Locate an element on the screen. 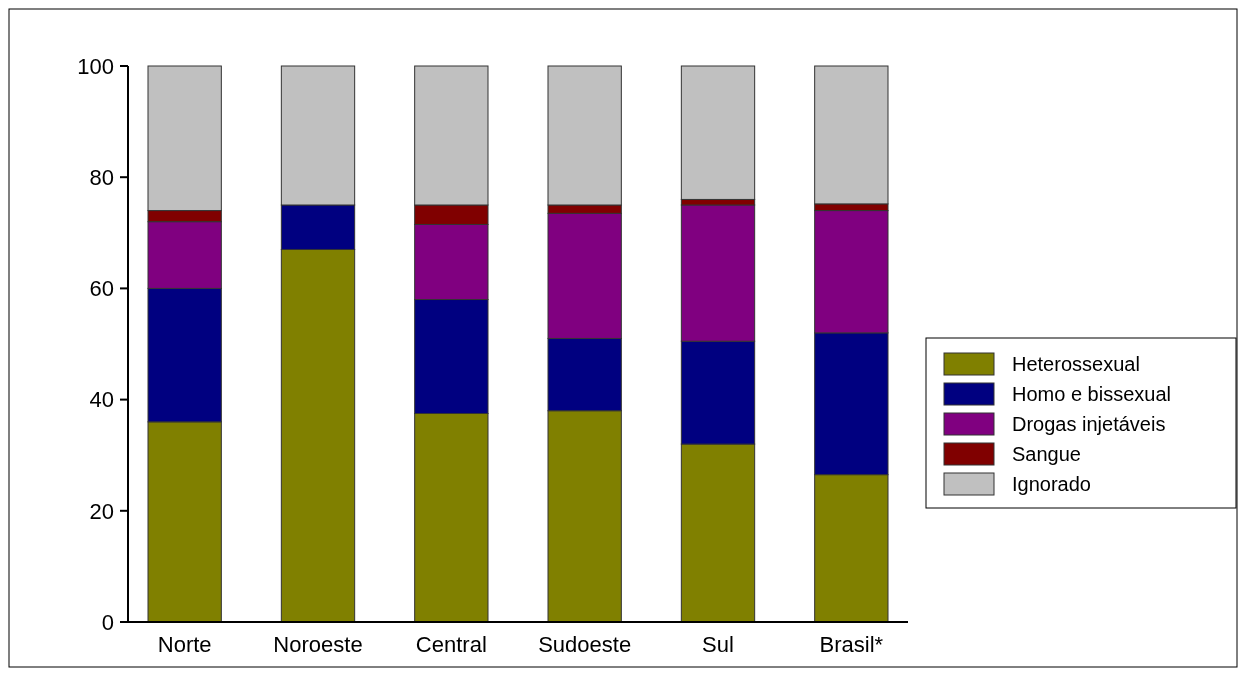 The image size is (1247, 677). legend-label: Heterossexual is located at coordinates (1076, 364).